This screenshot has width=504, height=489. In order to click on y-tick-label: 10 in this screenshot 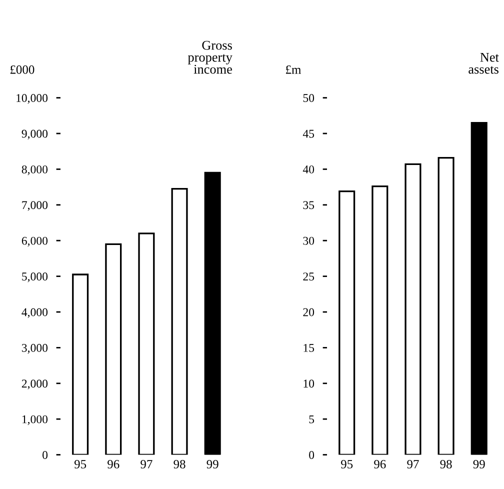, I will do `click(309, 384)`.